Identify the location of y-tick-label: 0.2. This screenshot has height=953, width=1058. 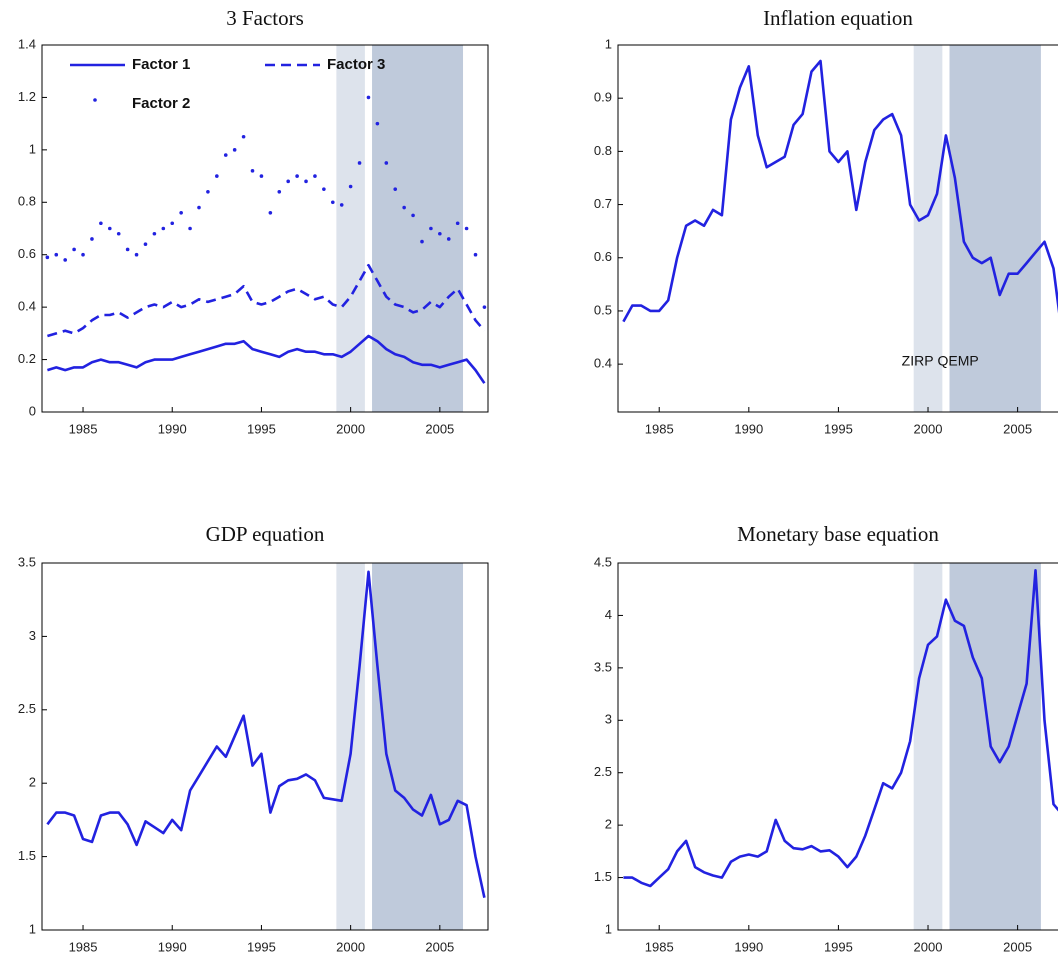
(27, 358).